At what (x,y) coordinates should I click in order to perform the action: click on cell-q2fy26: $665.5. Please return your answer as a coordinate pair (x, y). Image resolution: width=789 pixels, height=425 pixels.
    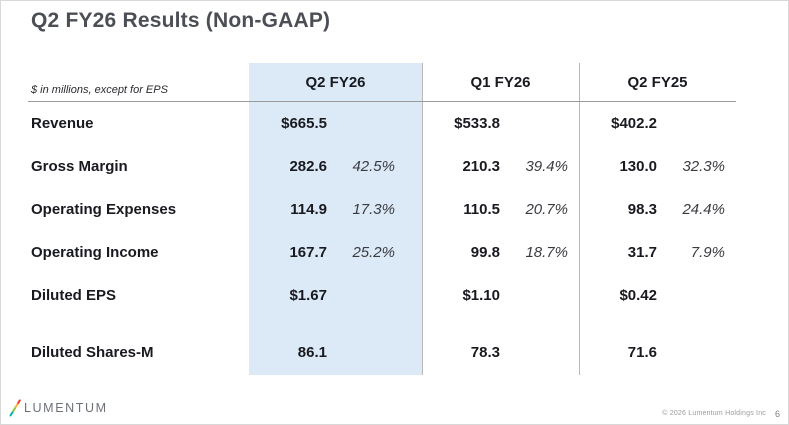
    Looking at the image, I should click on (335, 123).